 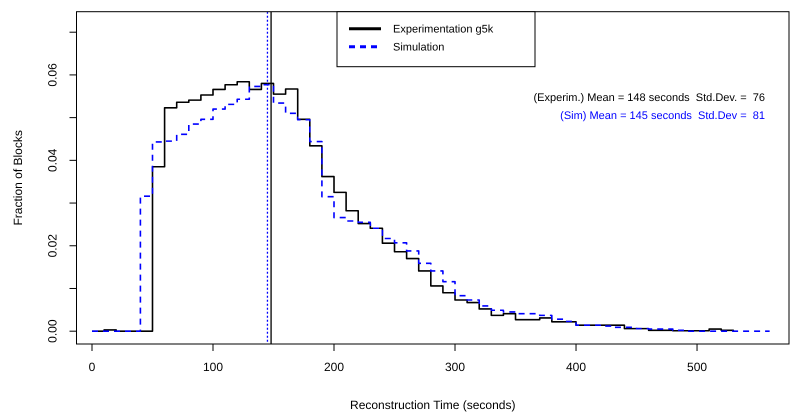 What do you see at coordinates (53, 246) in the screenshot?
I see `y-tick-label: 0.02` at bounding box center [53, 246].